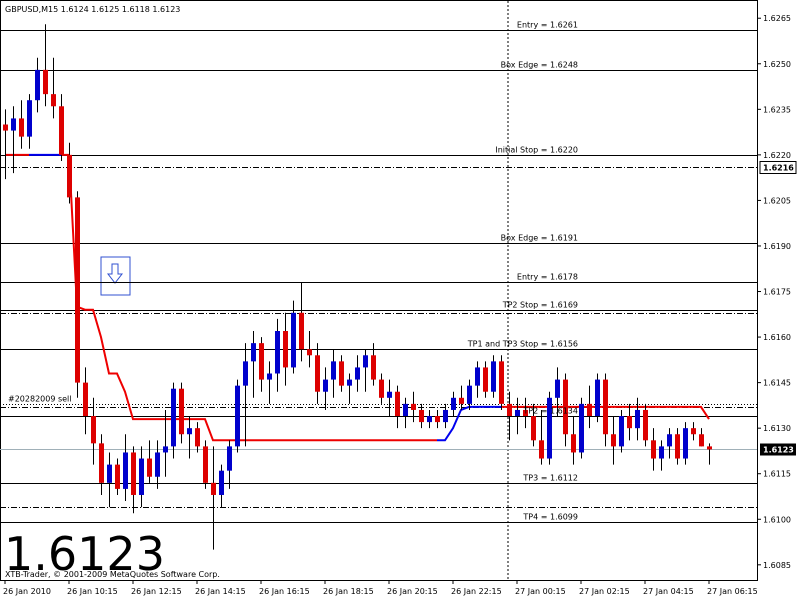 This screenshot has height=600, width=800. Describe the element at coordinates (777, 155) in the screenshot. I see `y-tick-label: 1.6220` at that location.